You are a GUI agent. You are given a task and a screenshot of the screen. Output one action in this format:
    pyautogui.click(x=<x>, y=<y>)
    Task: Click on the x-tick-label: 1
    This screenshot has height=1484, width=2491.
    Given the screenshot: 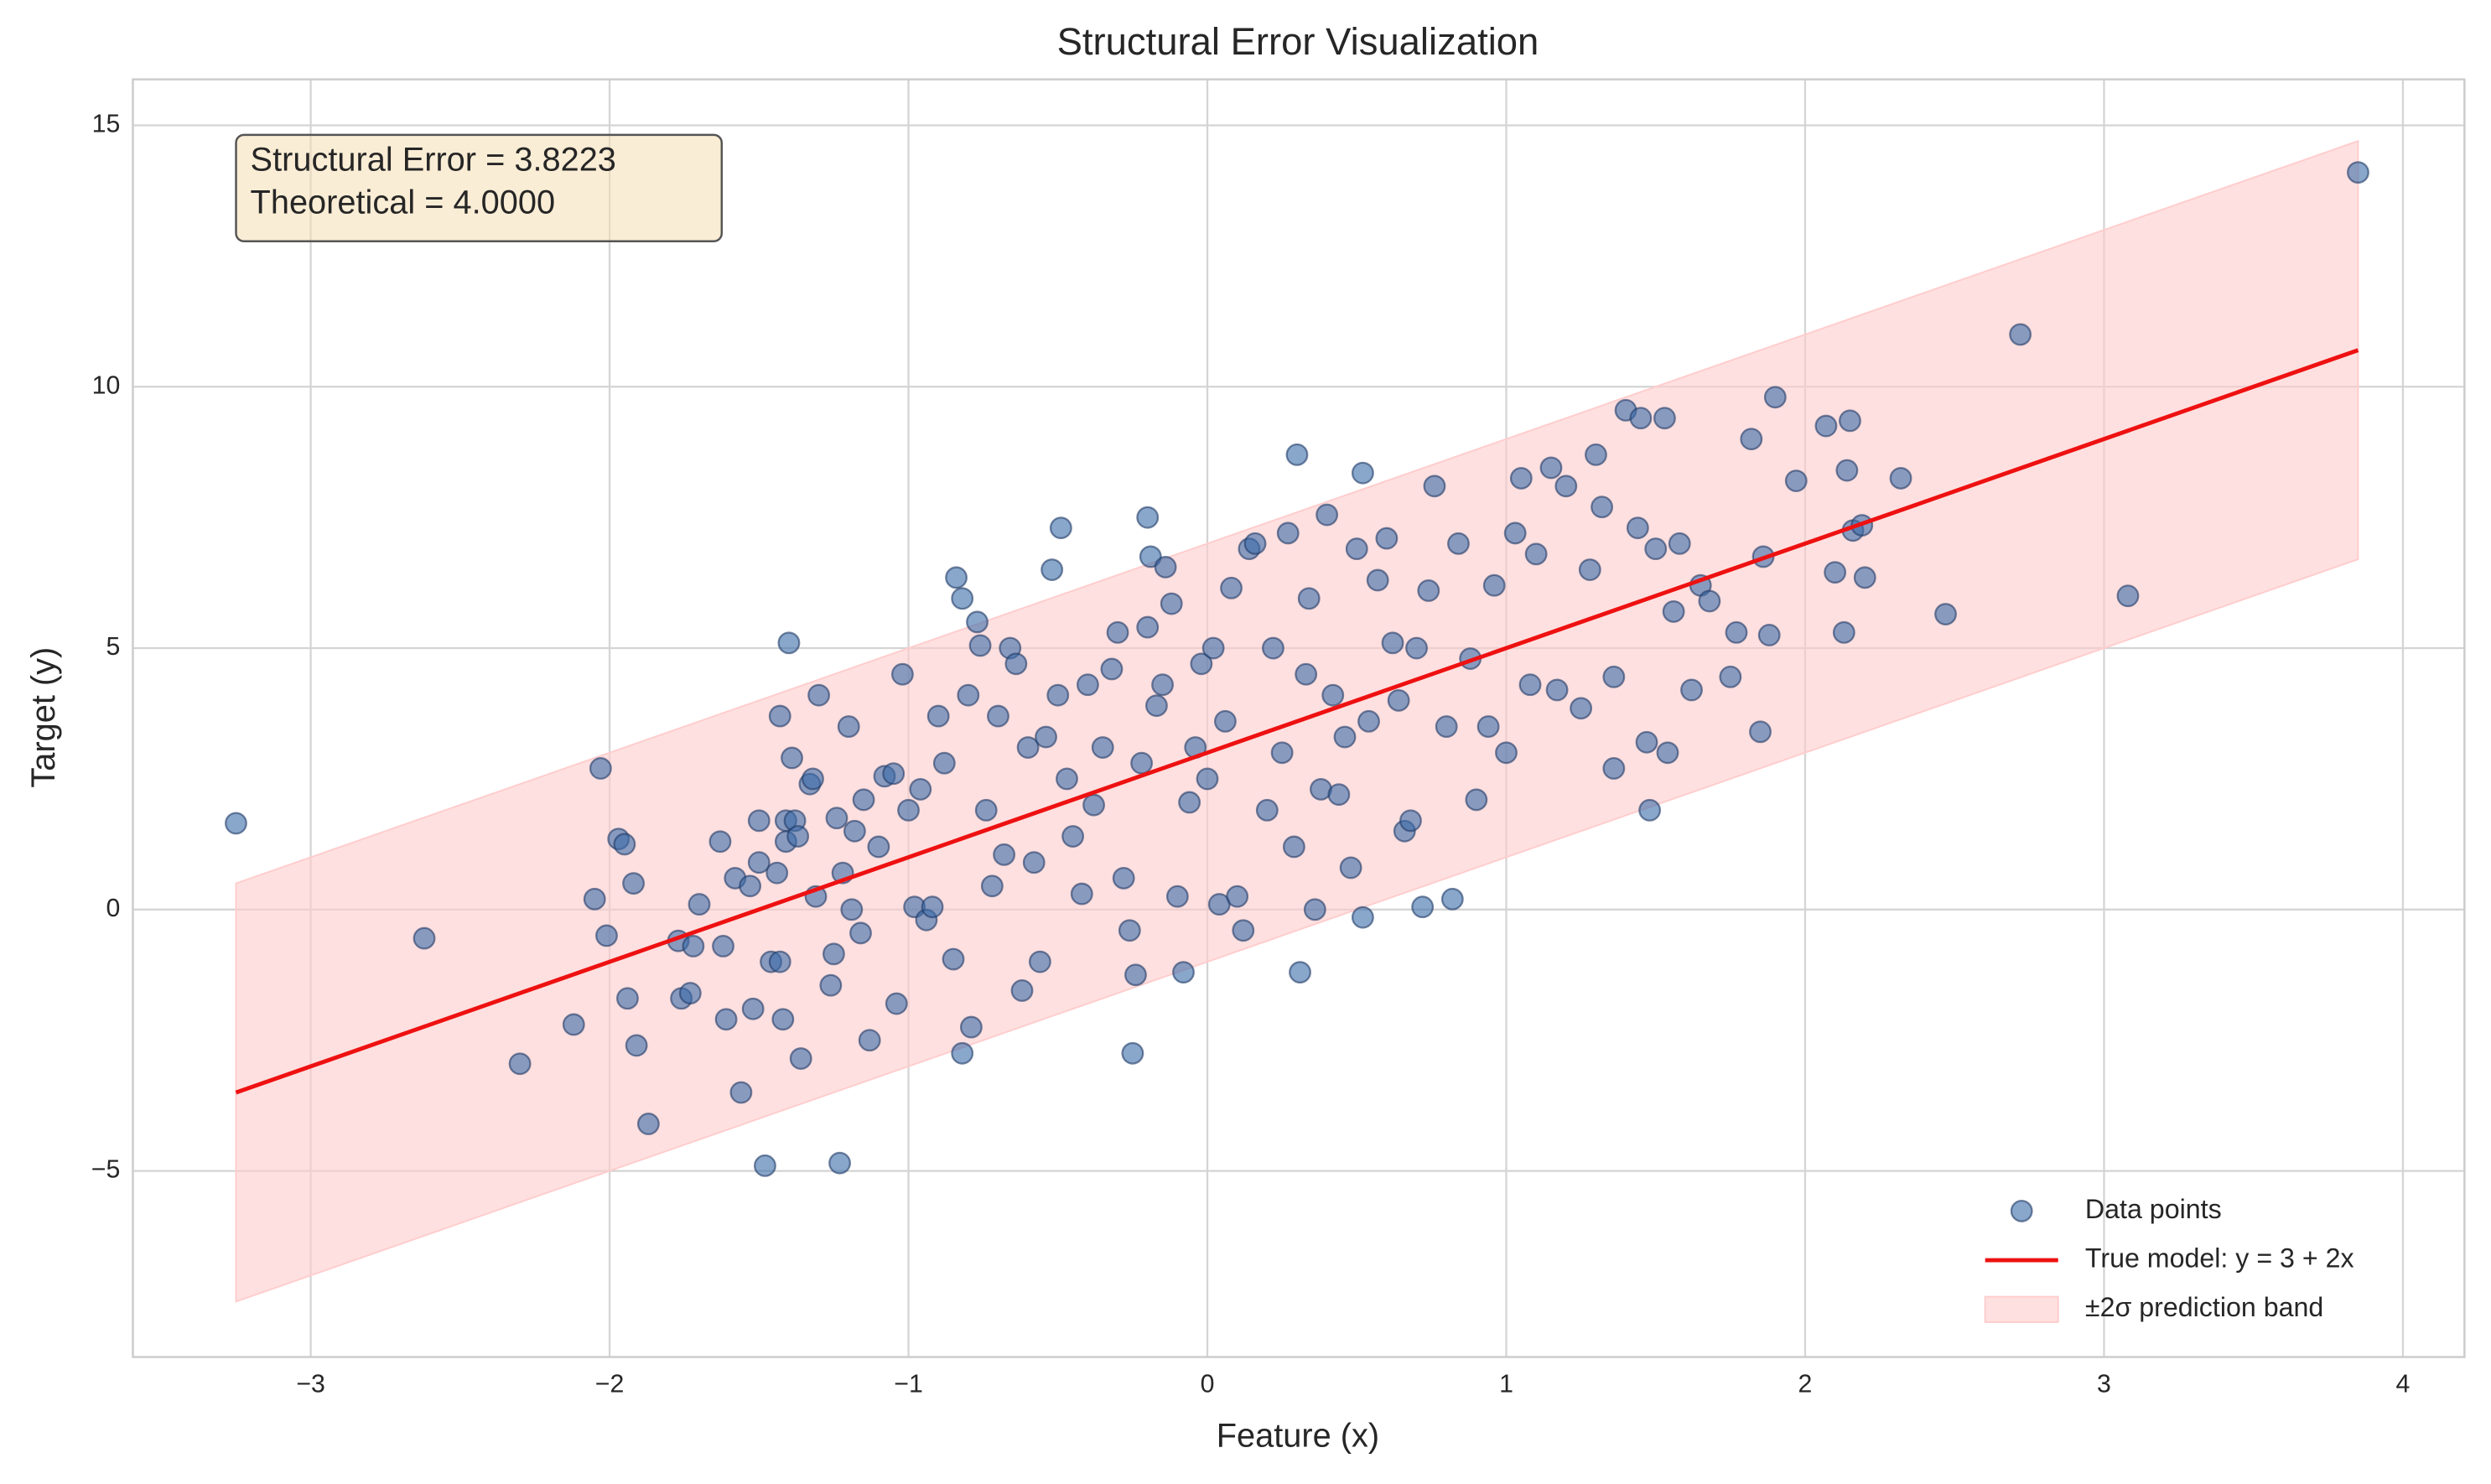 What is the action you would take?
    pyautogui.click(x=1506, y=1384)
    